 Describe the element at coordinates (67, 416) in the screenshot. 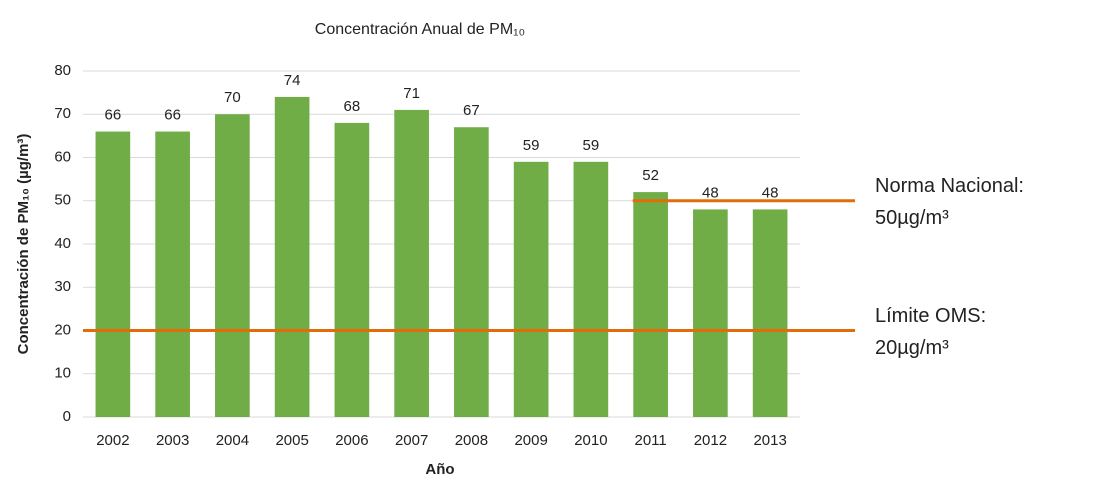

I see `y-tick-label: 0` at that location.